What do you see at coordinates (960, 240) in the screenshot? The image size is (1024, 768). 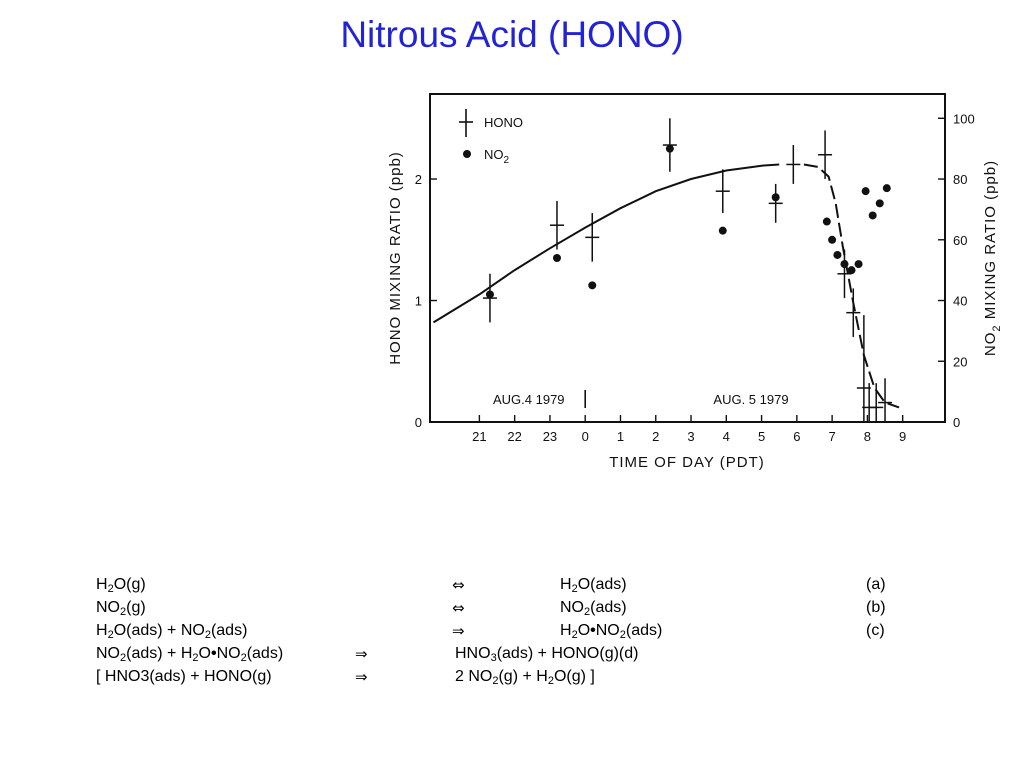 I see `y-right-tick-label: 60` at bounding box center [960, 240].